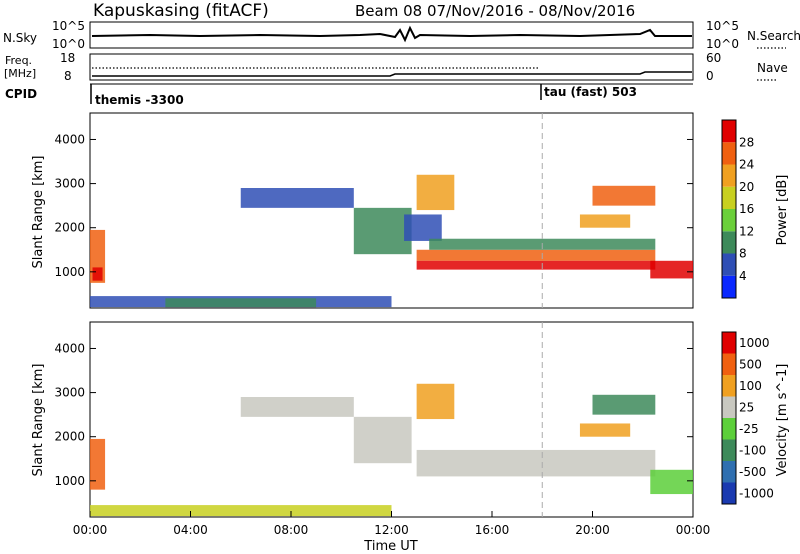 This screenshot has height=554, width=800. What do you see at coordinates (754, 343) in the screenshot?
I see `velocity-colorbar-tick-0: 1000` at bounding box center [754, 343].